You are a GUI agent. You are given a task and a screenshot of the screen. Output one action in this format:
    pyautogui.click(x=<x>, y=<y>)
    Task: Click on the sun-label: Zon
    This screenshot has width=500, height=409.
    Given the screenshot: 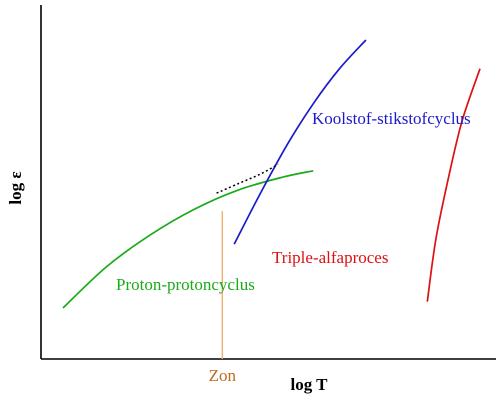 What is the action you would take?
    pyautogui.click(x=223, y=375)
    